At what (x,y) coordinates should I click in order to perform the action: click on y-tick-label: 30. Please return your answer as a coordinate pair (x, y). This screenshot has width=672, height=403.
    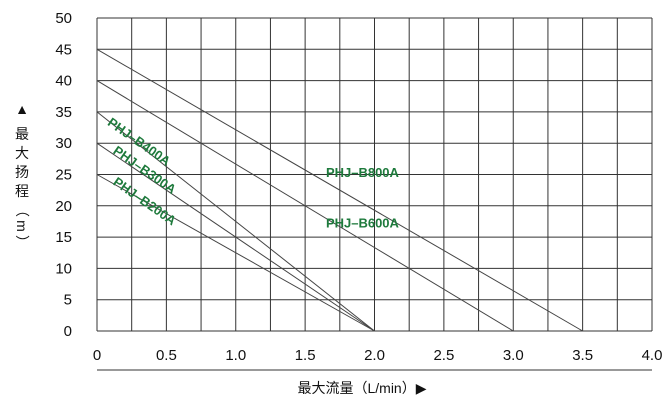
    Looking at the image, I should click on (63, 143).